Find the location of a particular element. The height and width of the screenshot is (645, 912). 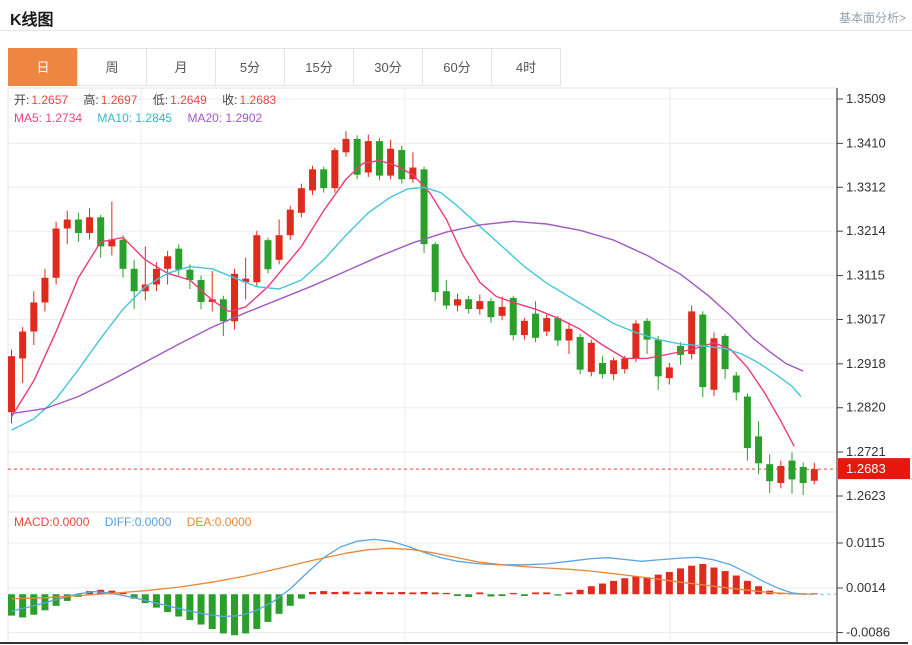

period-tabbar: 日周月 5分 15分 30分 60分 4时 is located at coordinates (284, 67).